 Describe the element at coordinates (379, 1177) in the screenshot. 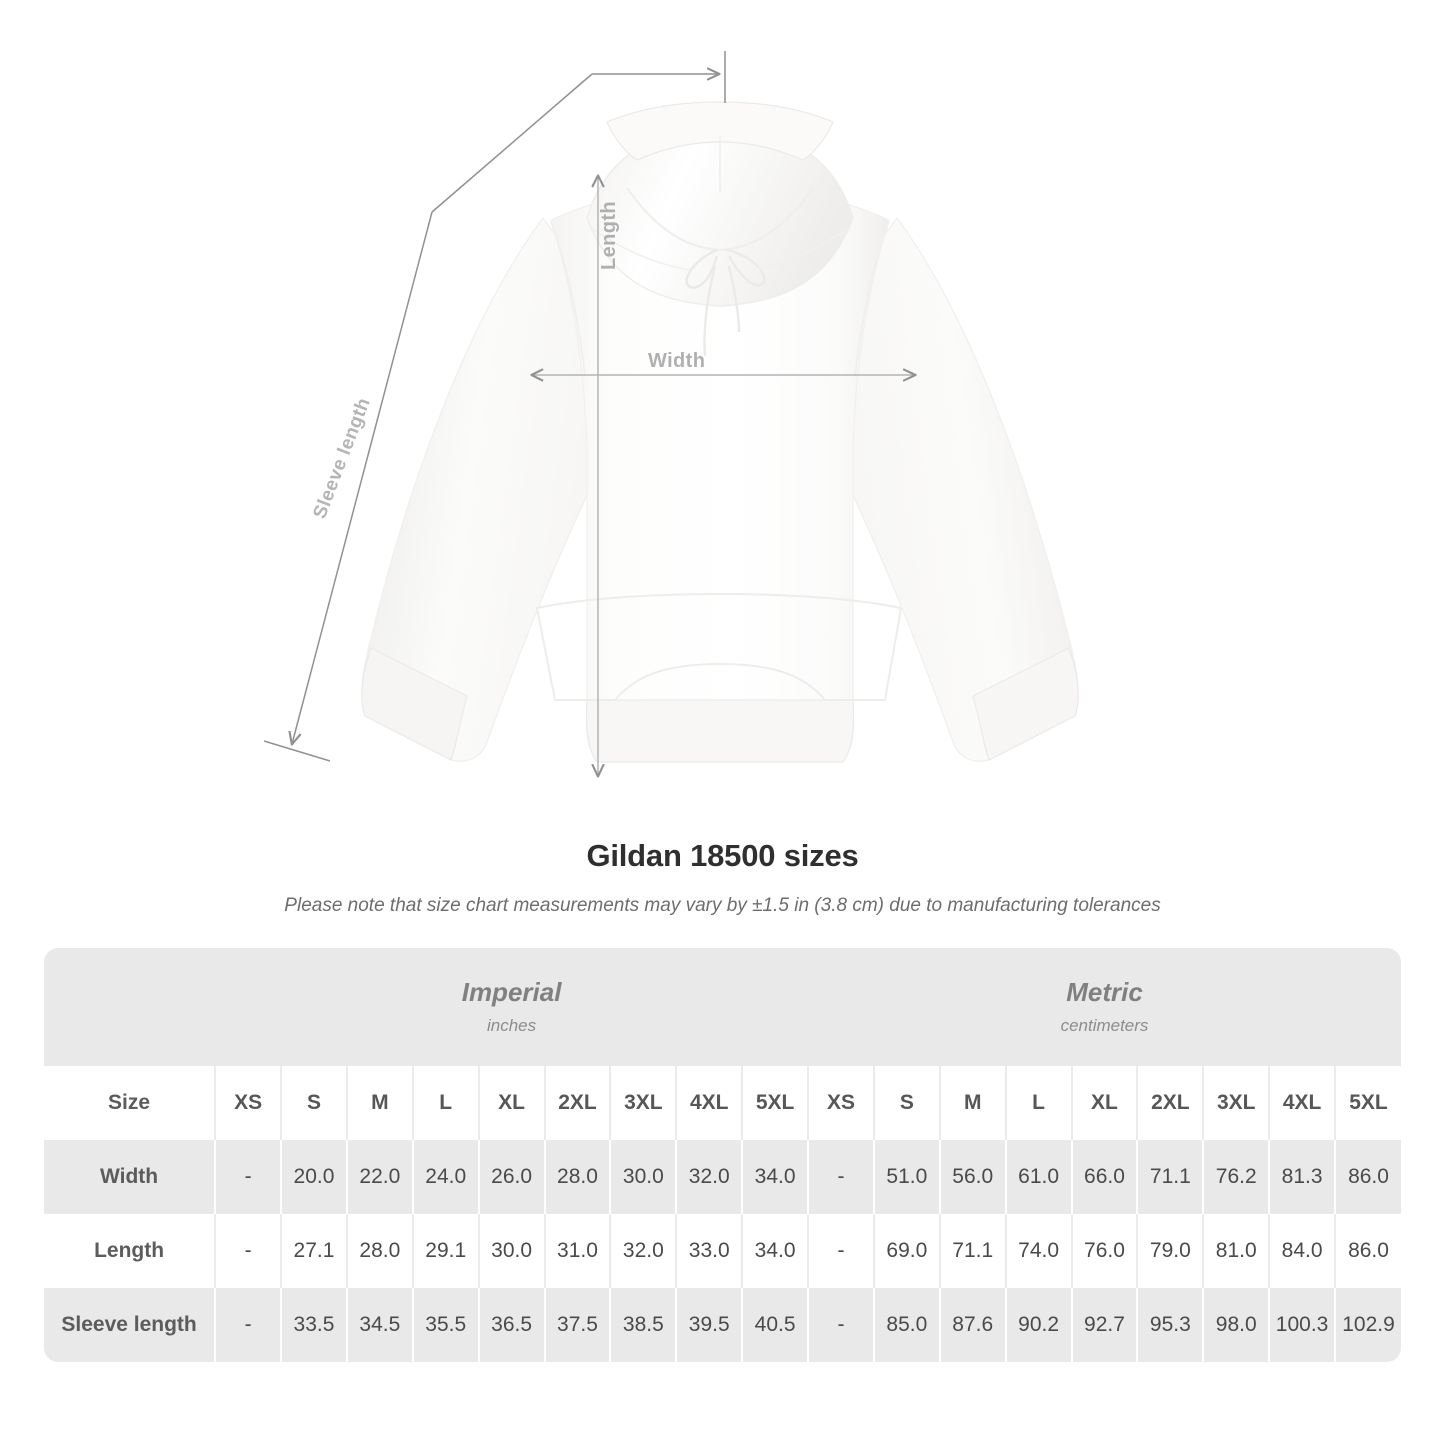

I see `cell-width-imperial-m: 22.0` at that location.